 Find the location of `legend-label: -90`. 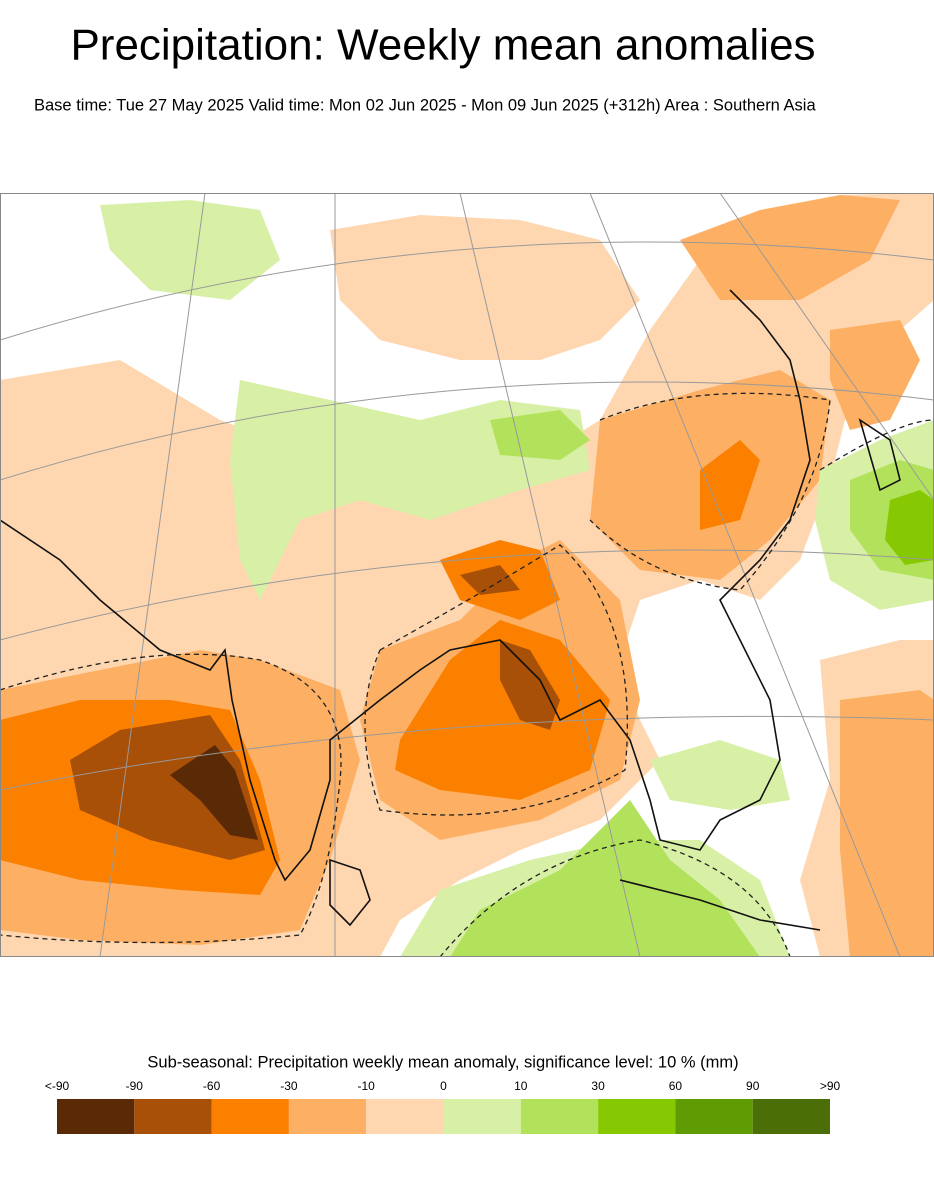

legend-label: -90 is located at coordinates (135, 1086).